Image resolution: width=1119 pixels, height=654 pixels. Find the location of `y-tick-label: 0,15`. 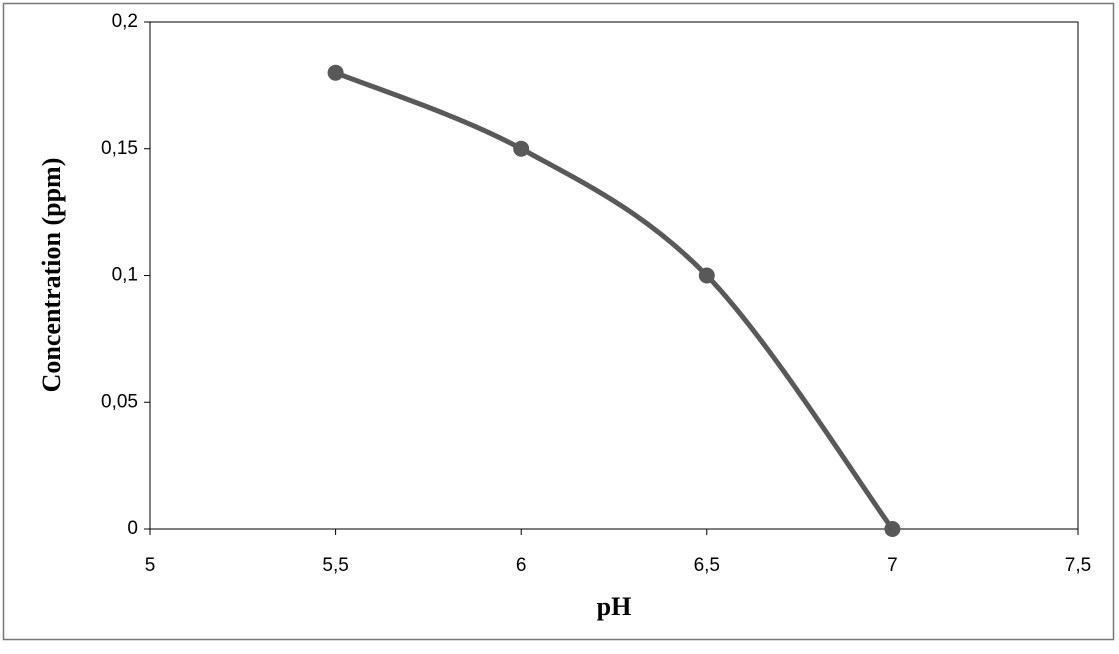

y-tick-label: 0,15 is located at coordinates (119, 148).